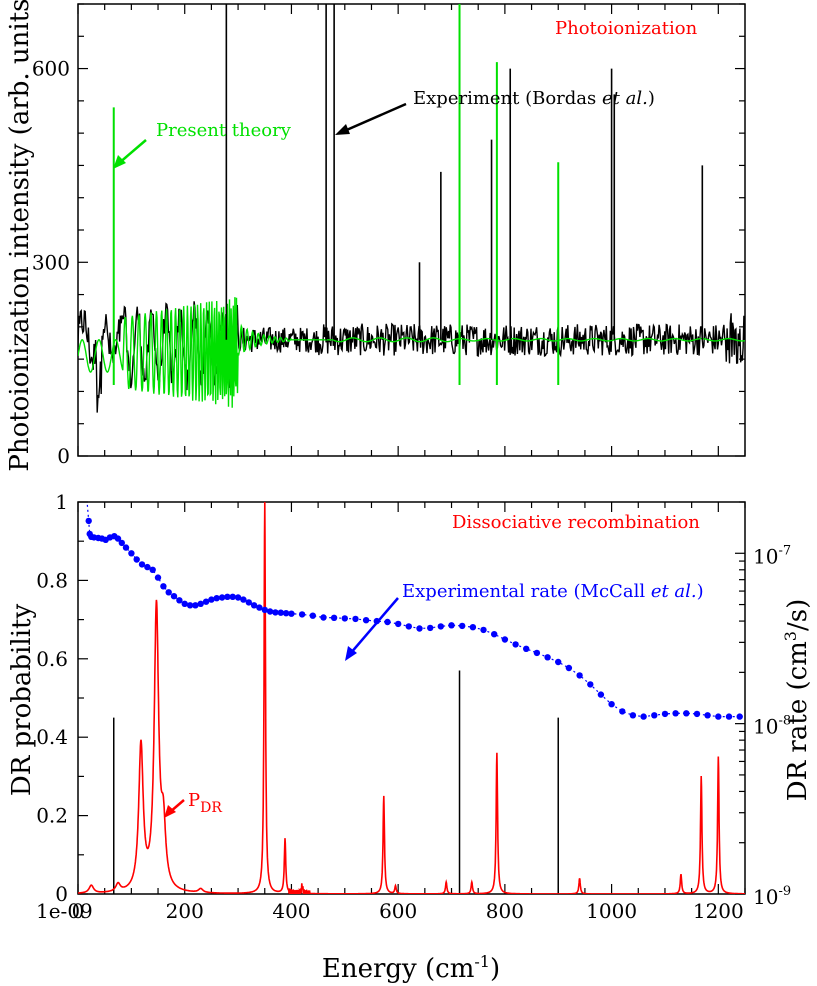  What do you see at coordinates (784, 550) in the screenshot?
I see `right-tick-exponent: -7` at bounding box center [784, 550].